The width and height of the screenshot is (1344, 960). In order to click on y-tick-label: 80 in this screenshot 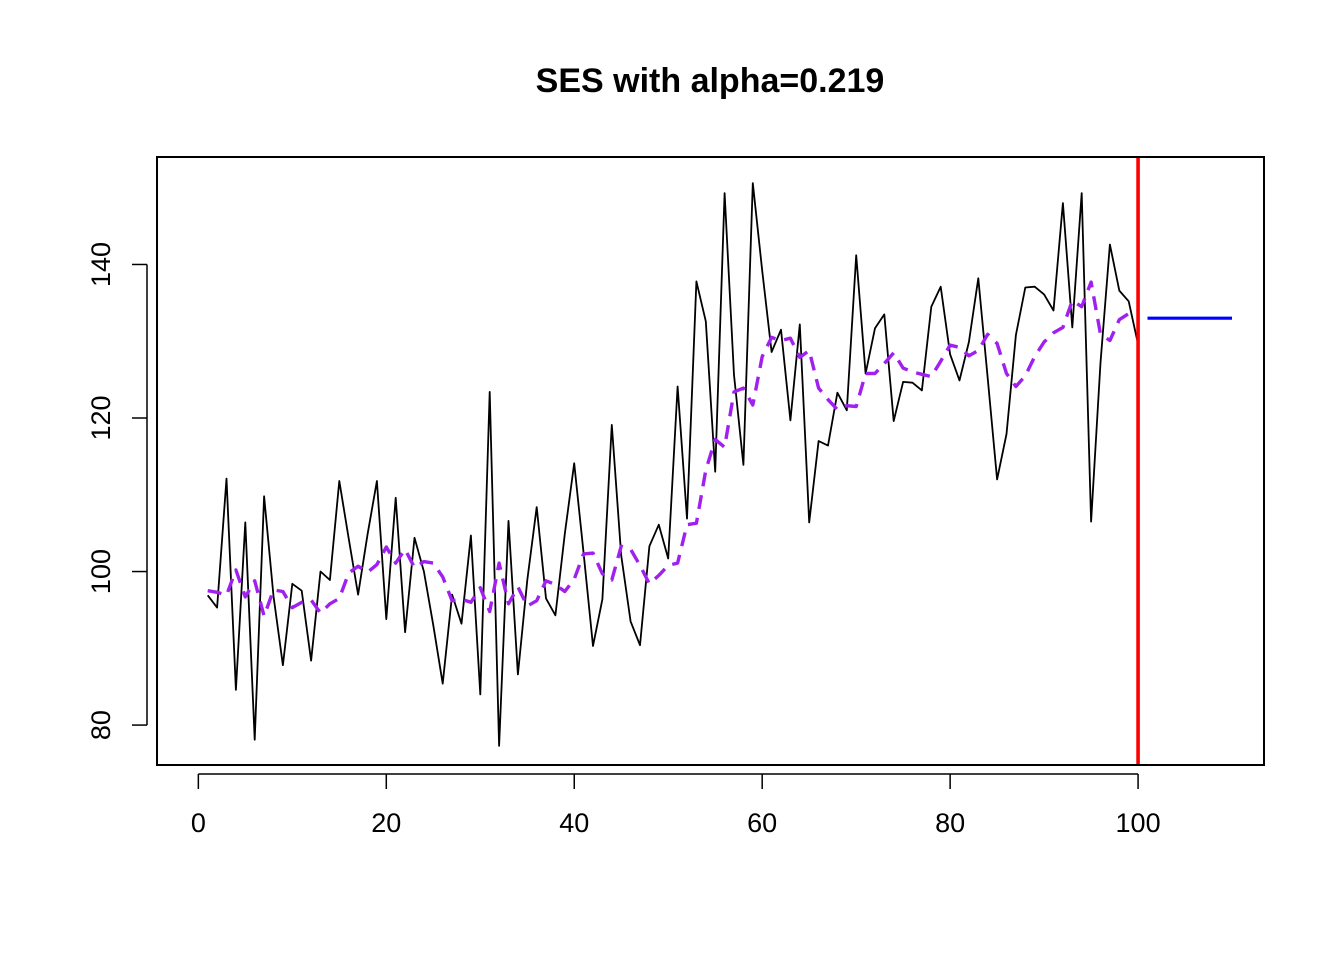, I will do `click(101, 725)`.